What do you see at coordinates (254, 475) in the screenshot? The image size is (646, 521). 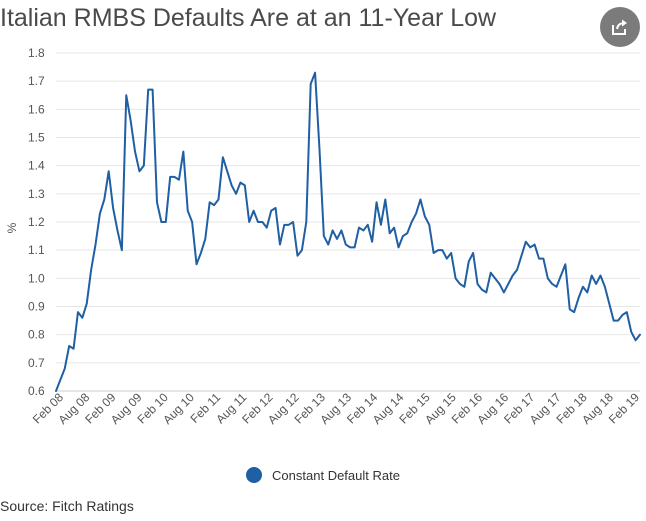 I see `legend-marker` at bounding box center [254, 475].